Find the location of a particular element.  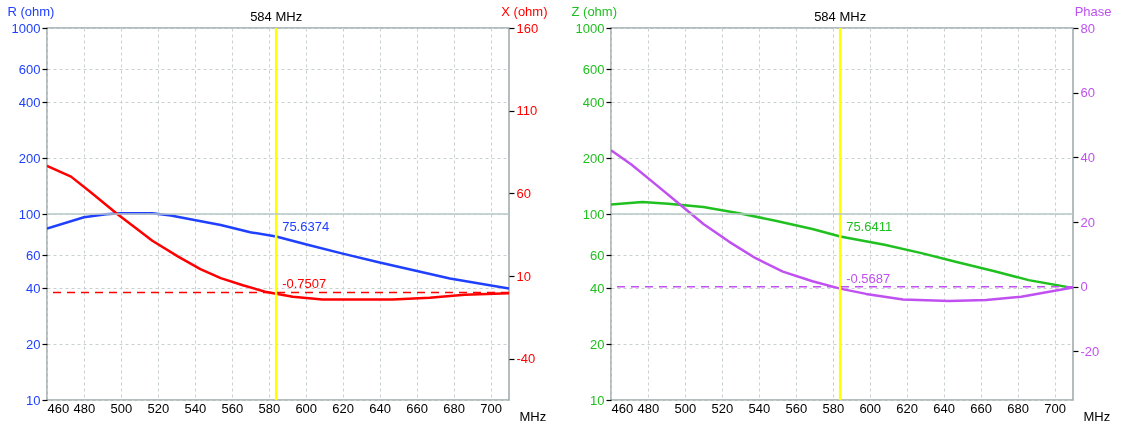

y2-tick-label: 110 is located at coordinates (527, 111).